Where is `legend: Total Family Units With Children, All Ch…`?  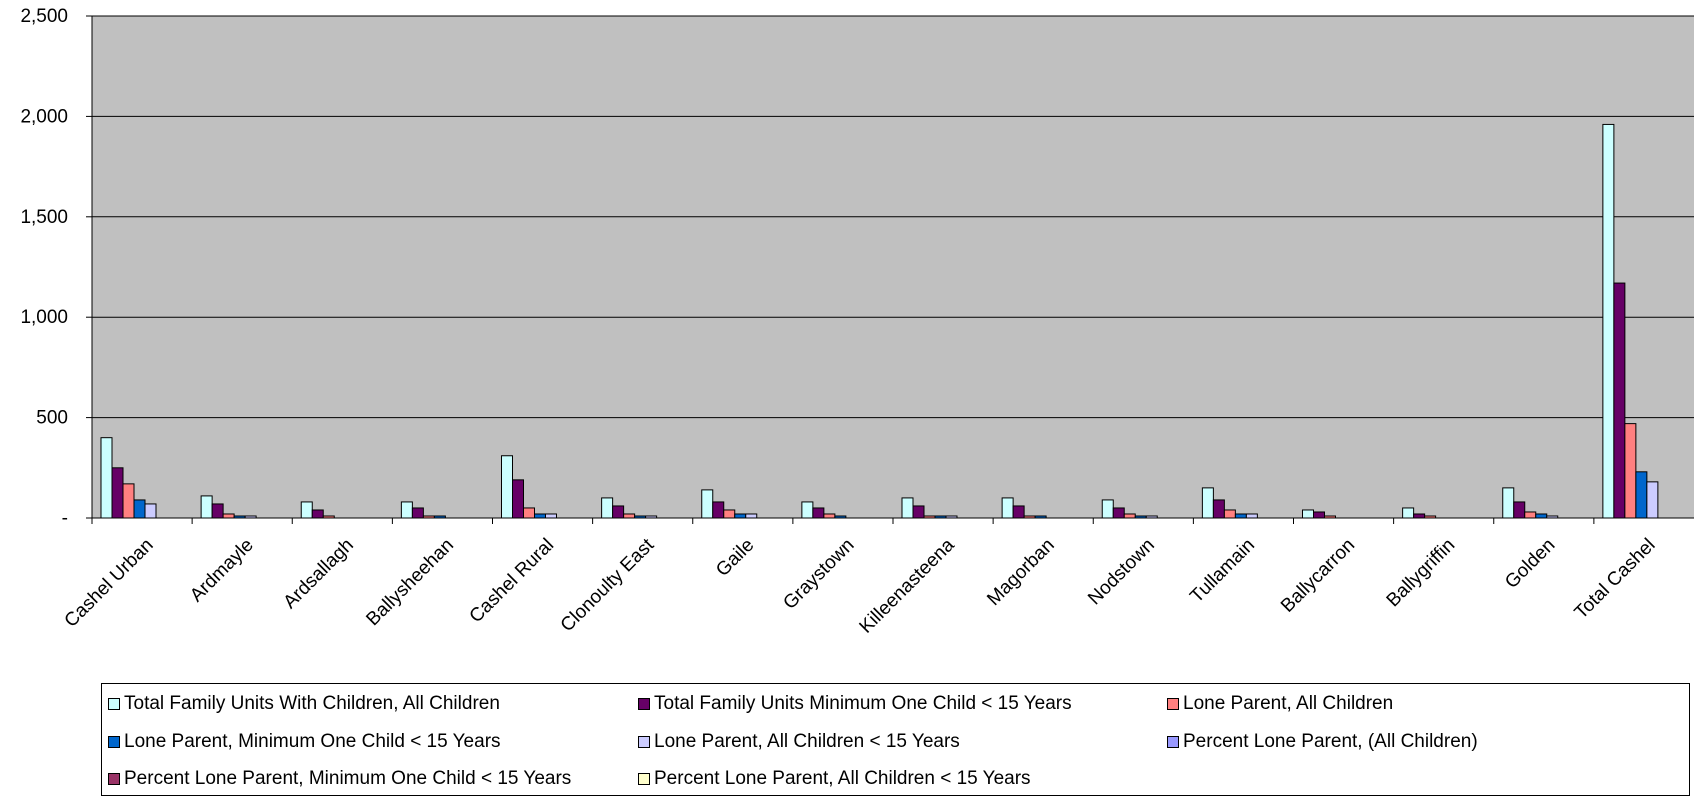
legend: Total Family Units With Children, All Ch… is located at coordinates (895, 739).